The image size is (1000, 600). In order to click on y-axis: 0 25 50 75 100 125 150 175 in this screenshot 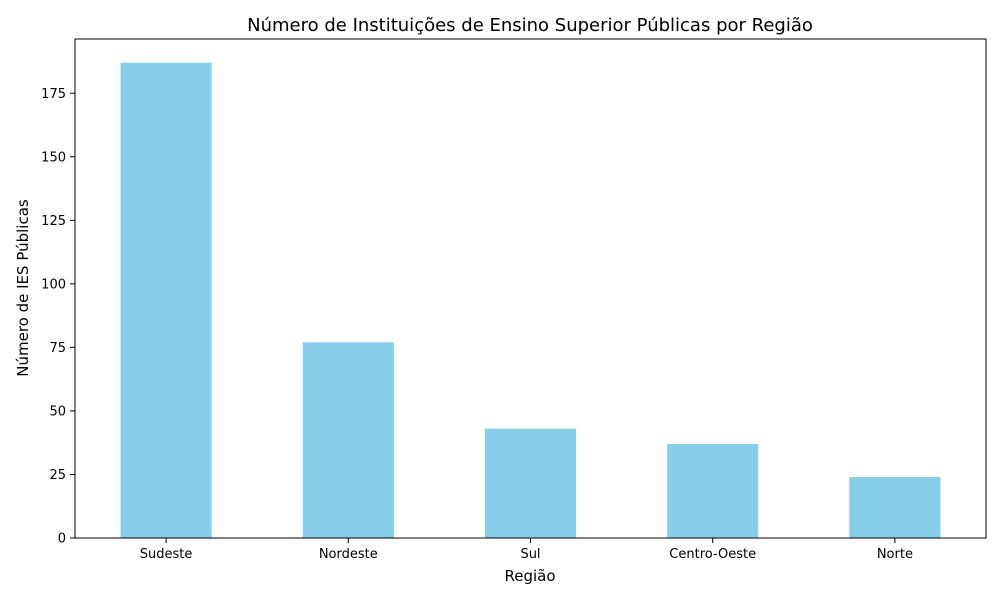, I will do `click(58, 317)`.